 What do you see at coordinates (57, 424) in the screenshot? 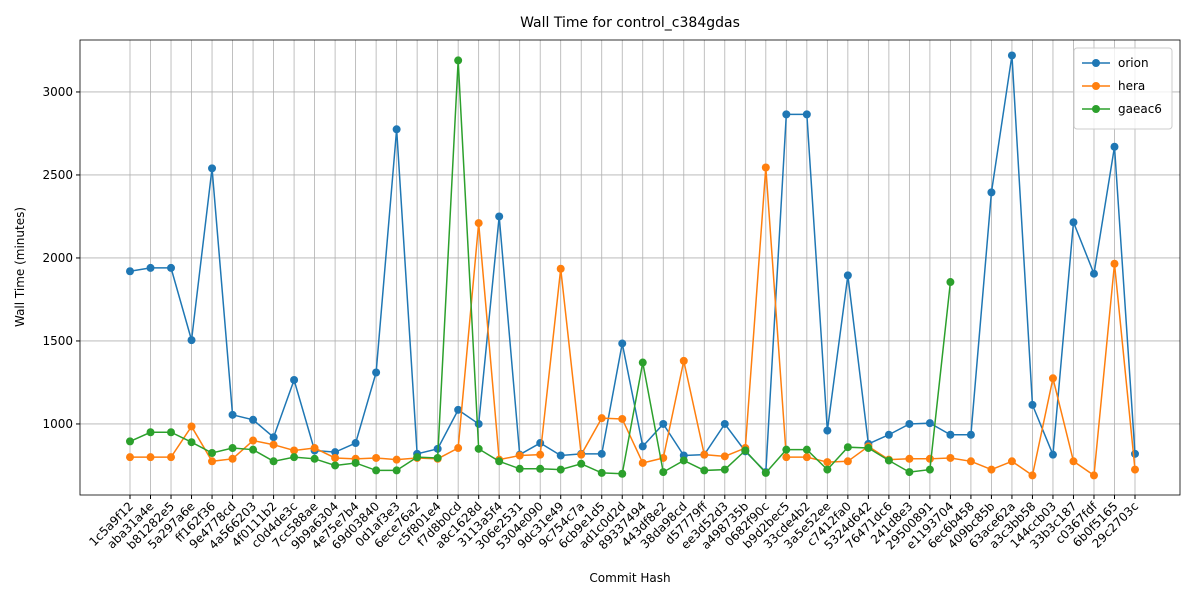
I see `y-tick-label: 1000` at bounding box center [57, 424].